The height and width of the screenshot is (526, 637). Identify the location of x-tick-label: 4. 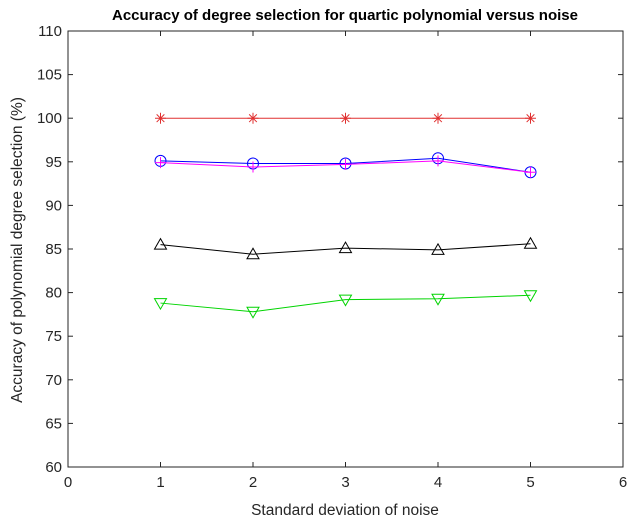
(438, 482).